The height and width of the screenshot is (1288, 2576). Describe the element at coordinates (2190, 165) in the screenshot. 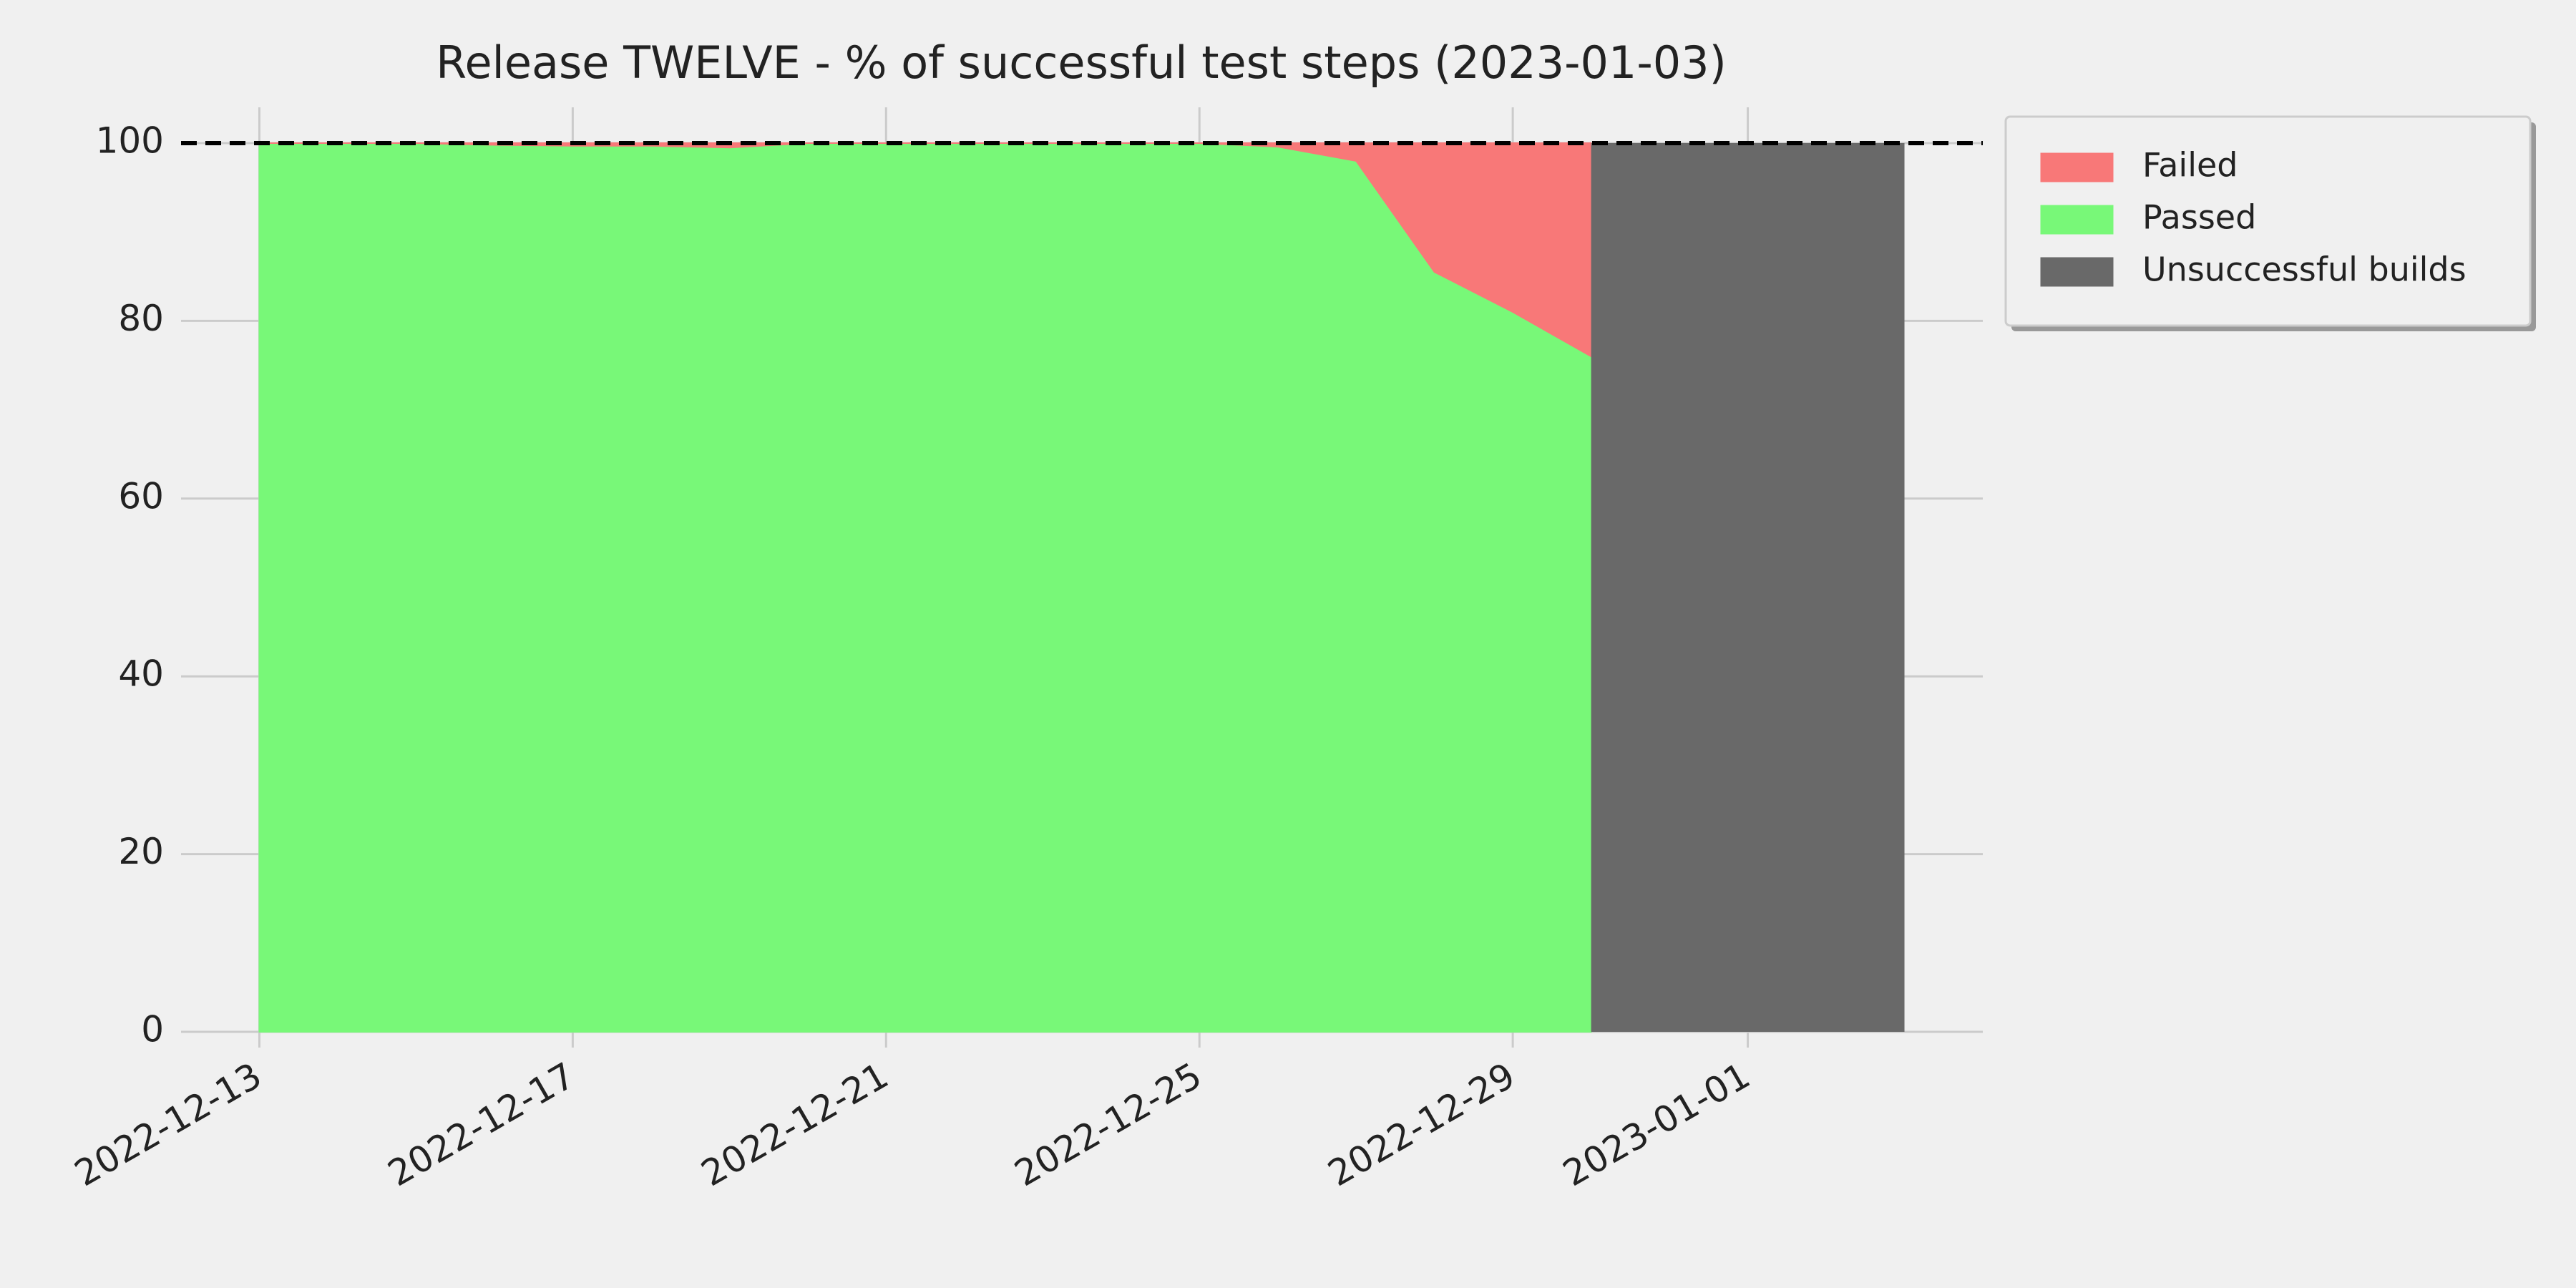

I see `legend-label: Failed` at that location.